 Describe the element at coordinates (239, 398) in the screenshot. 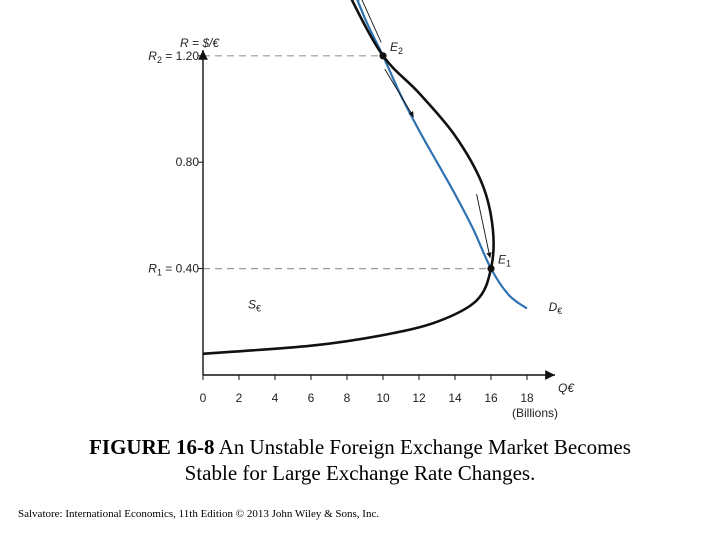

I see `x-tick-label: 2` at that location.